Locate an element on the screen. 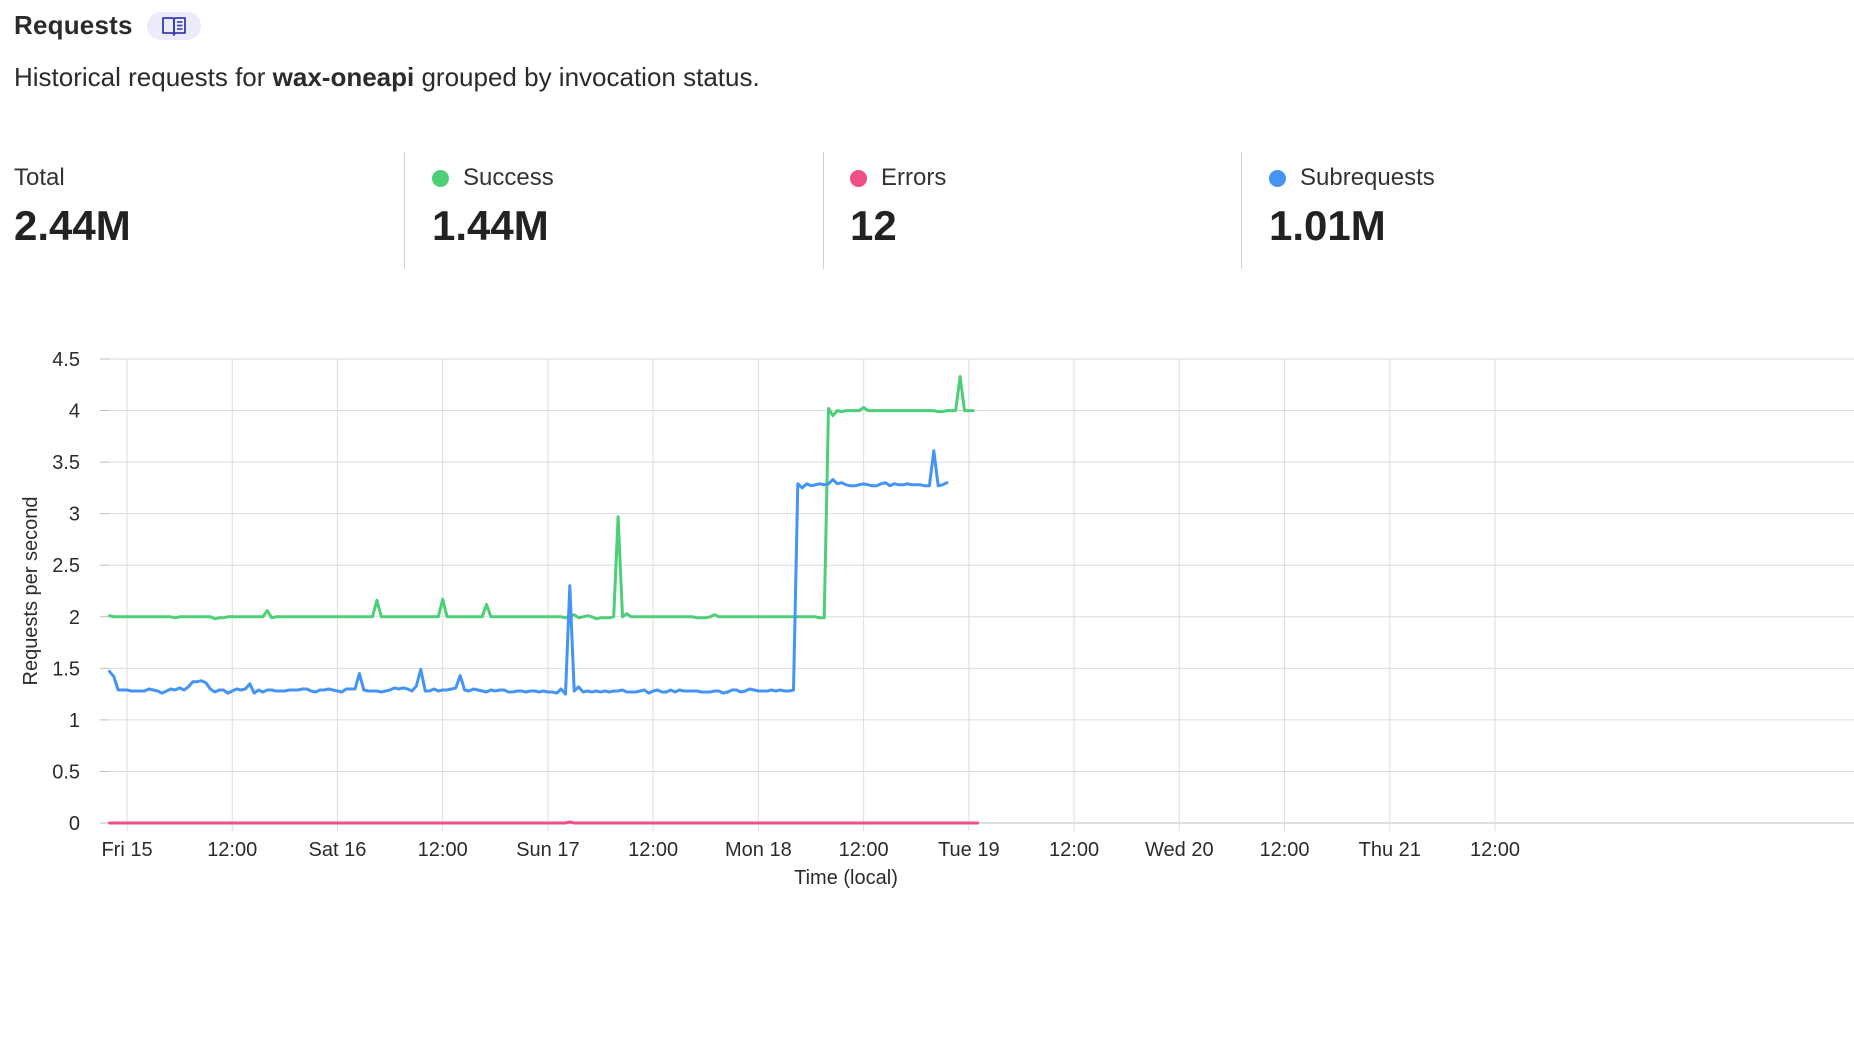 This screenshot has width=1854, height=1060. section-header: Requests is located at coordinates (107, 25).